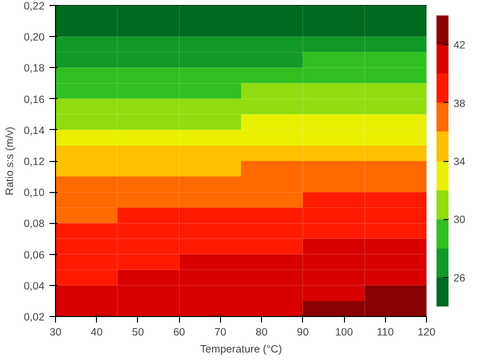  What do you see at coordinates (34, 286) in the screenshot?
I see `y-tick-label: 0,04` at bounding box center [34, 286].